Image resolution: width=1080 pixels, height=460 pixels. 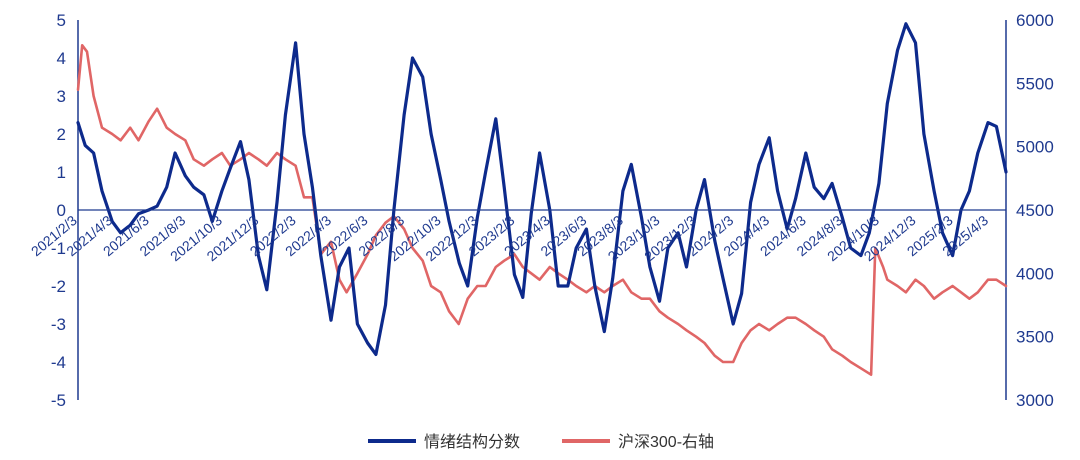 I want to click on left-axis-ticks: 5 4 3 2 1 0 -1 -2 -3 -4 -5, so click(x=58, y=210).